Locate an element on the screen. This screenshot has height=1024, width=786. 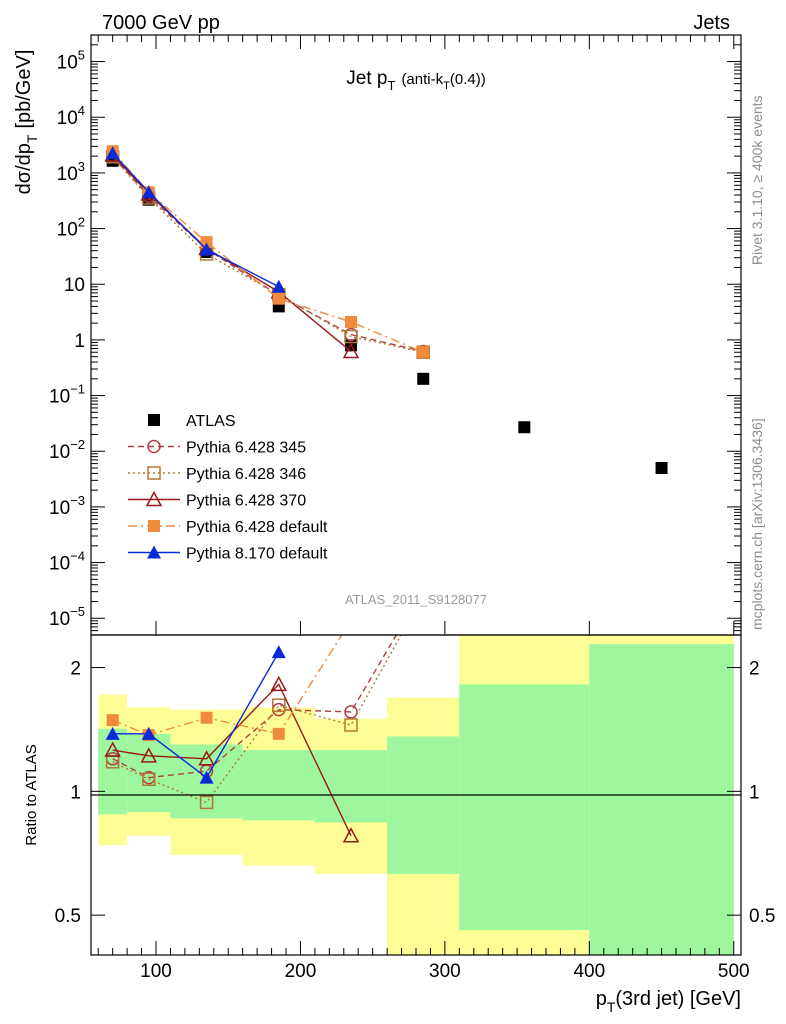
main-y-tick-base-6: 10 is located at coordinates (59, 397).